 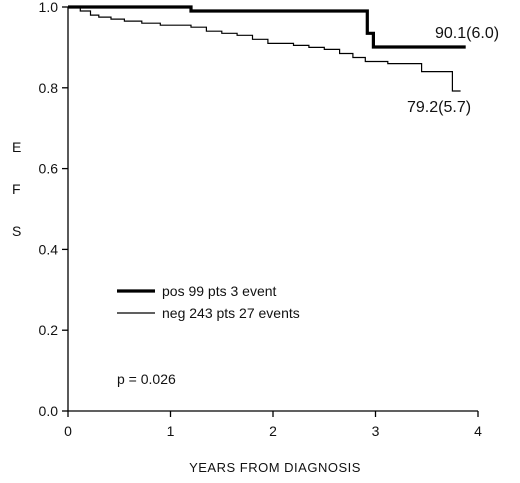 I want to click on legend-entry-pos: pos 99 pts 3 event, so click(x=197, y=291).